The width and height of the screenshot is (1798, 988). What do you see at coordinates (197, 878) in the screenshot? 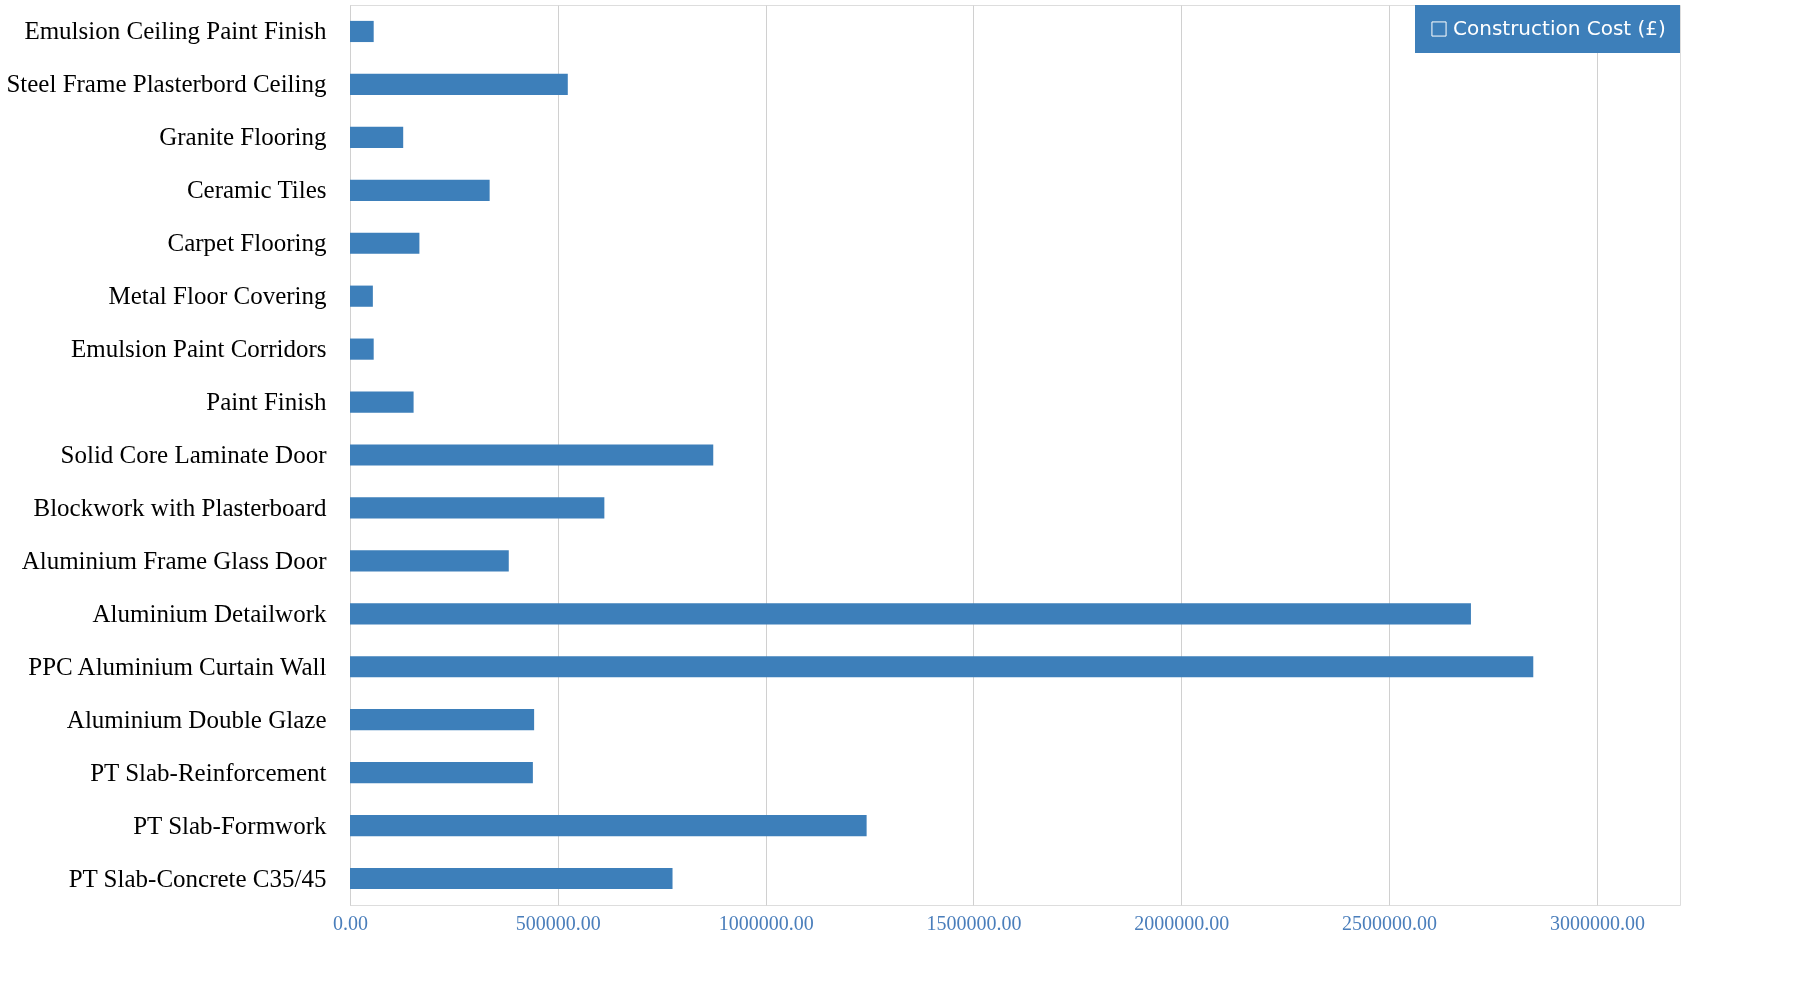
I see `y-tick-label: PT Slab-Concrete C35/45` at bounding box center [197, 878].